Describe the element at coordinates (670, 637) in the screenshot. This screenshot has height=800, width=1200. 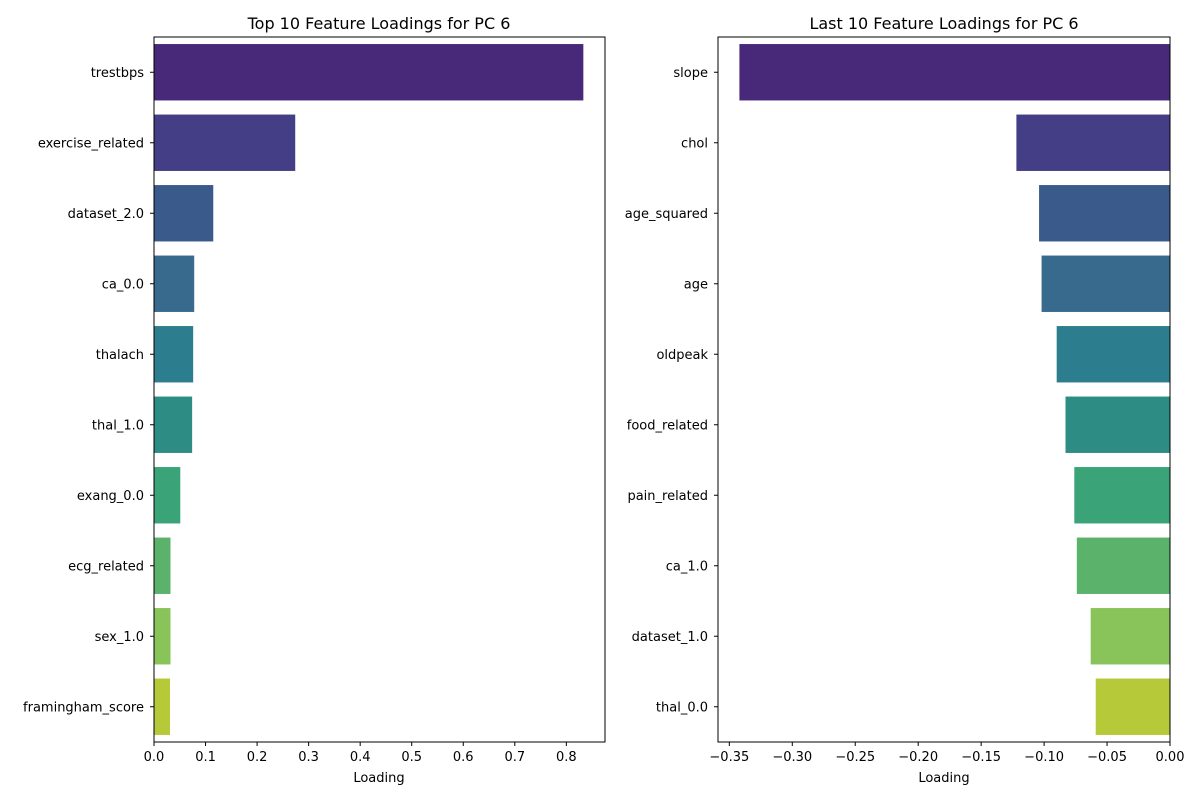
I see `y-tick-label: dataset_1.0` at that location.